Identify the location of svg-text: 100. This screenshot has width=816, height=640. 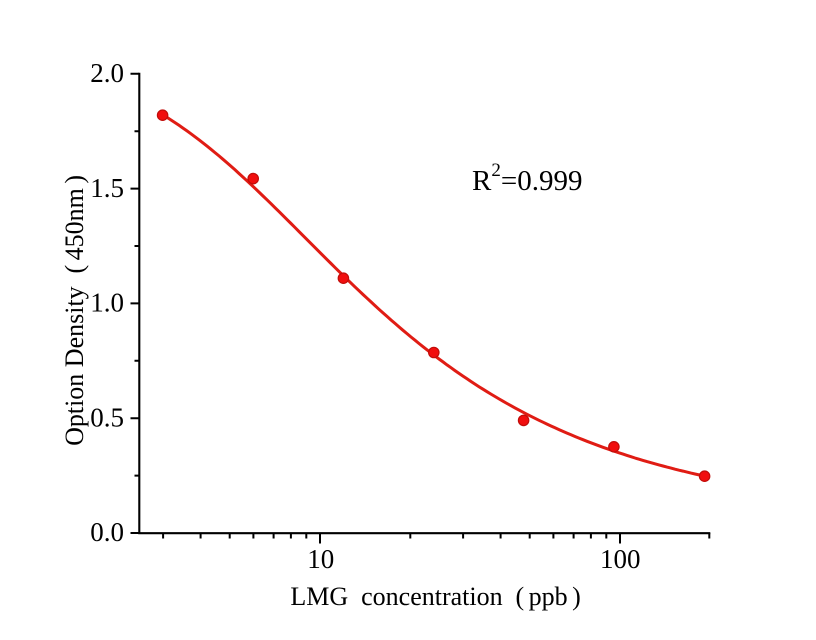
(620, 559).